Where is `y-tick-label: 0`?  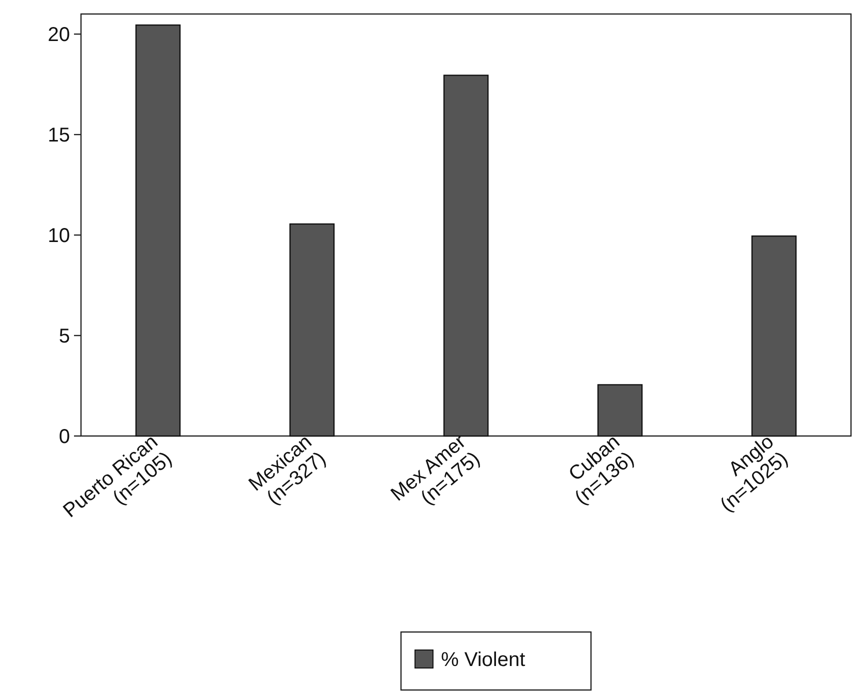 y-tick-label: 0 is located at coordinates (64, 437).